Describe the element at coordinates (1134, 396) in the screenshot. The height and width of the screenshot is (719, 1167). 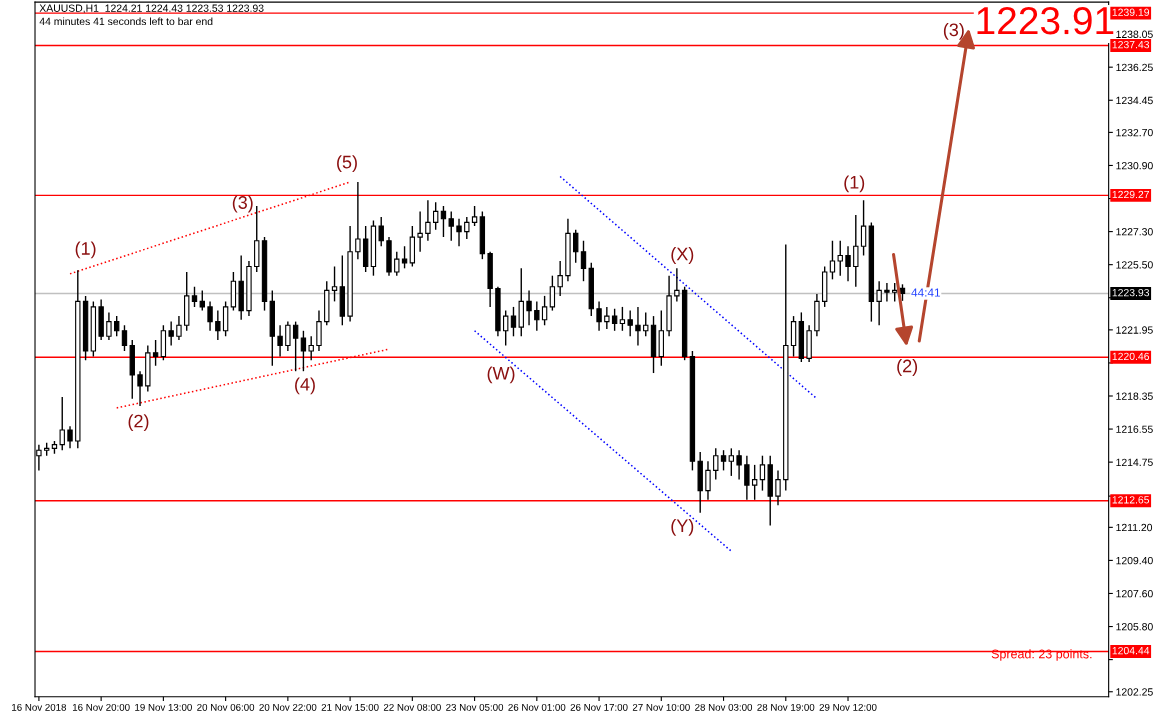
I see `y-tick-label: 1218.35` at that location.